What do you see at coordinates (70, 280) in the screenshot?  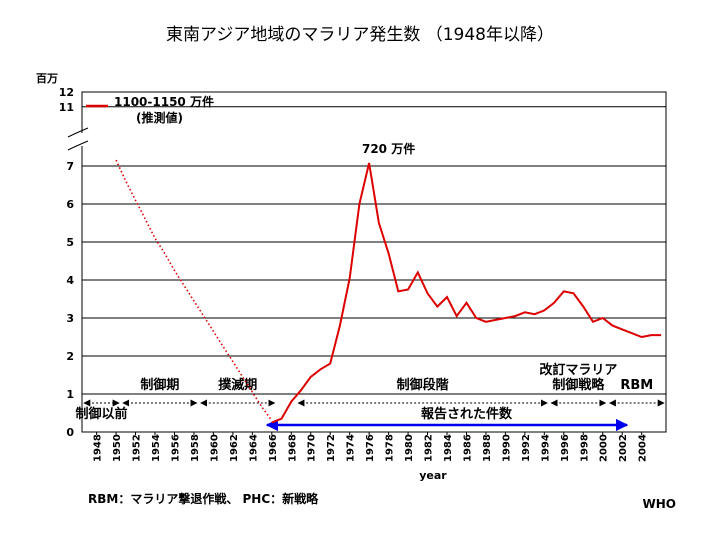 I see `y-tick-label: 4` at bounding box center [70, 280].